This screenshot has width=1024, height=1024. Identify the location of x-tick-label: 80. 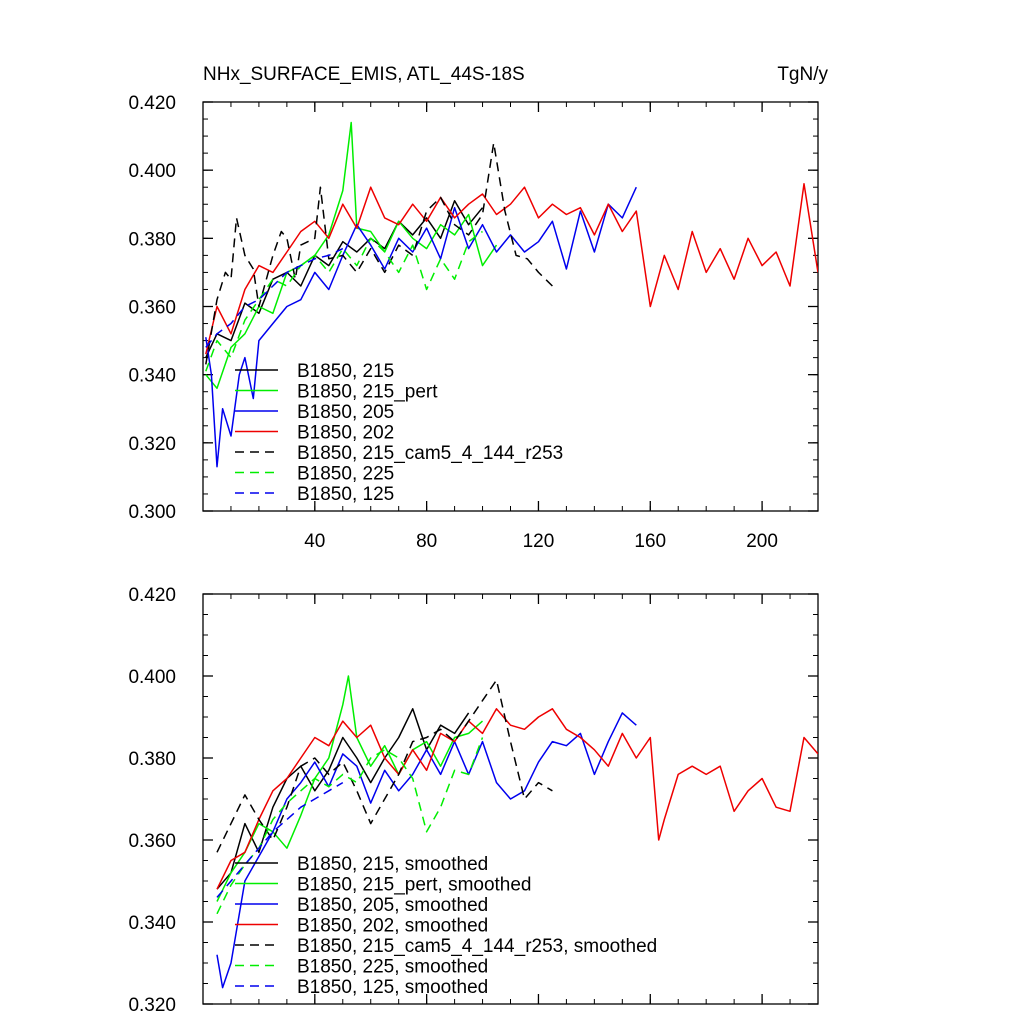
(426, 541).